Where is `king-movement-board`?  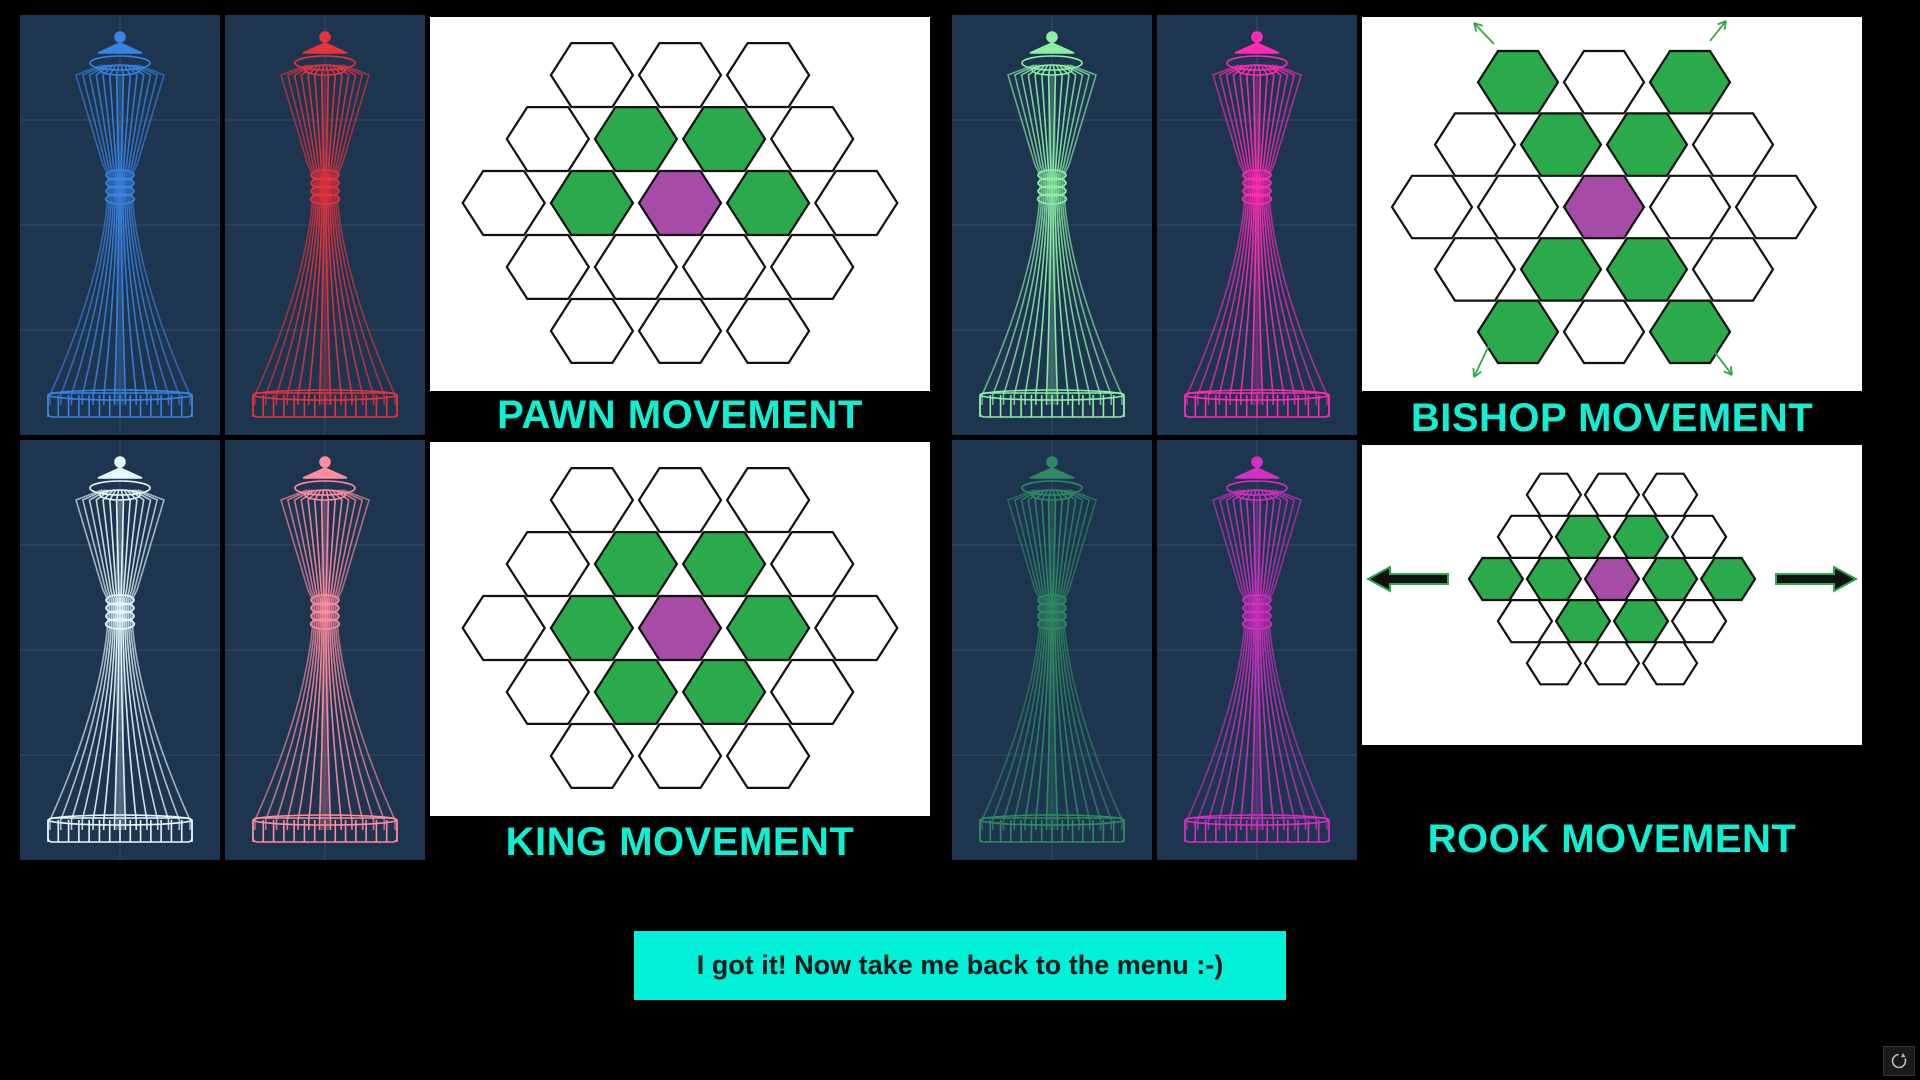
king-movement-board is located at coordinates (680, 629).